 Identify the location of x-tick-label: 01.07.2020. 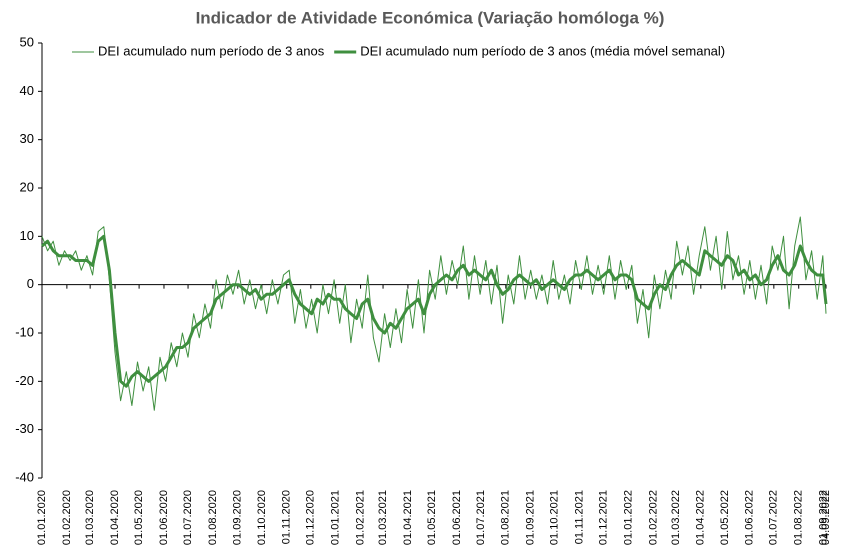
(188, 517).